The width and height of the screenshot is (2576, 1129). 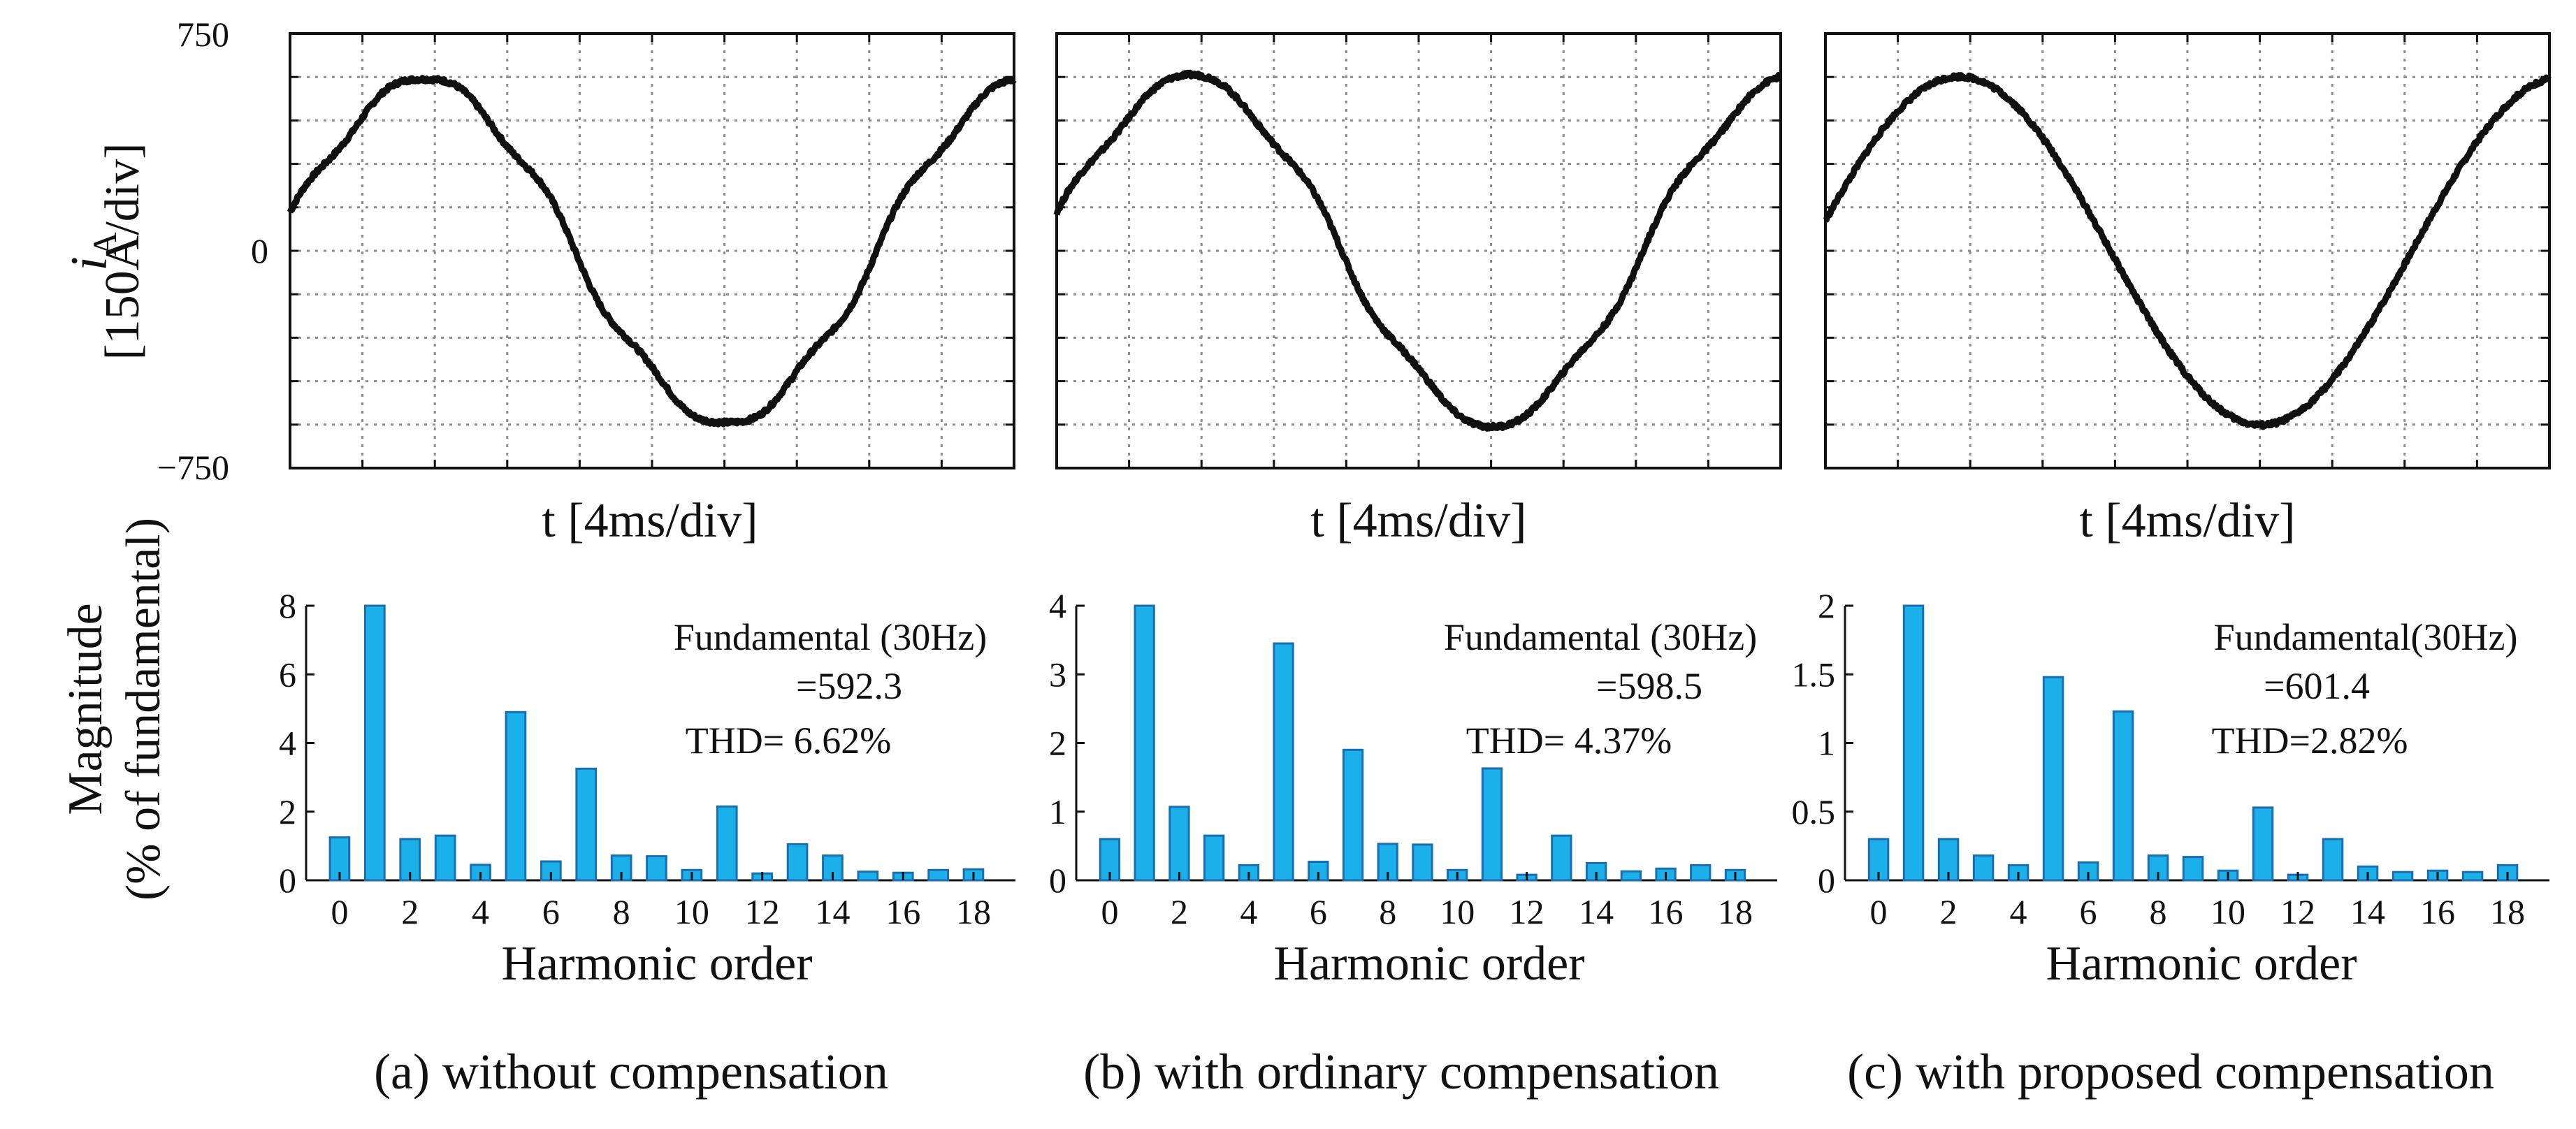 I want to click on y-tick-label: 6, so click(x=287, y=674).